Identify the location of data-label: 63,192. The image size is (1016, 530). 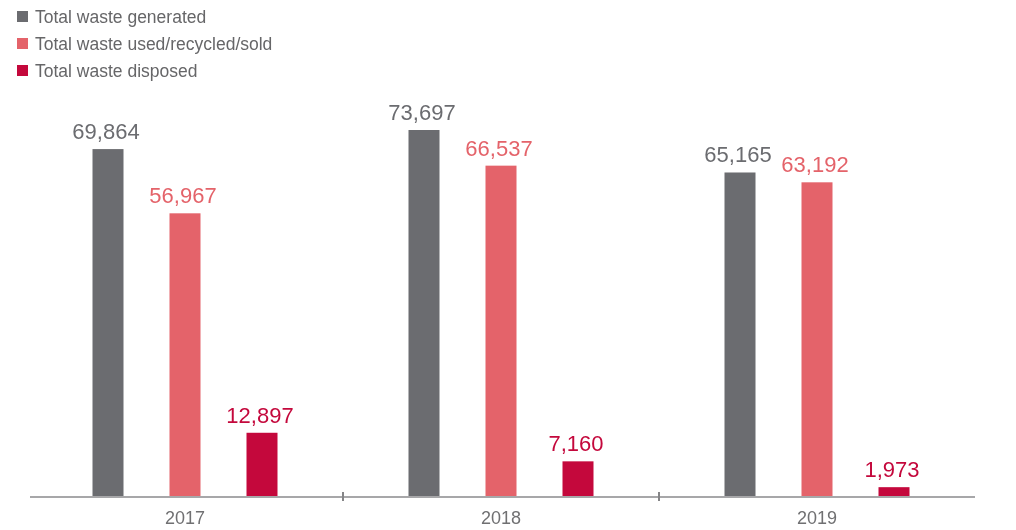
(815, 165).